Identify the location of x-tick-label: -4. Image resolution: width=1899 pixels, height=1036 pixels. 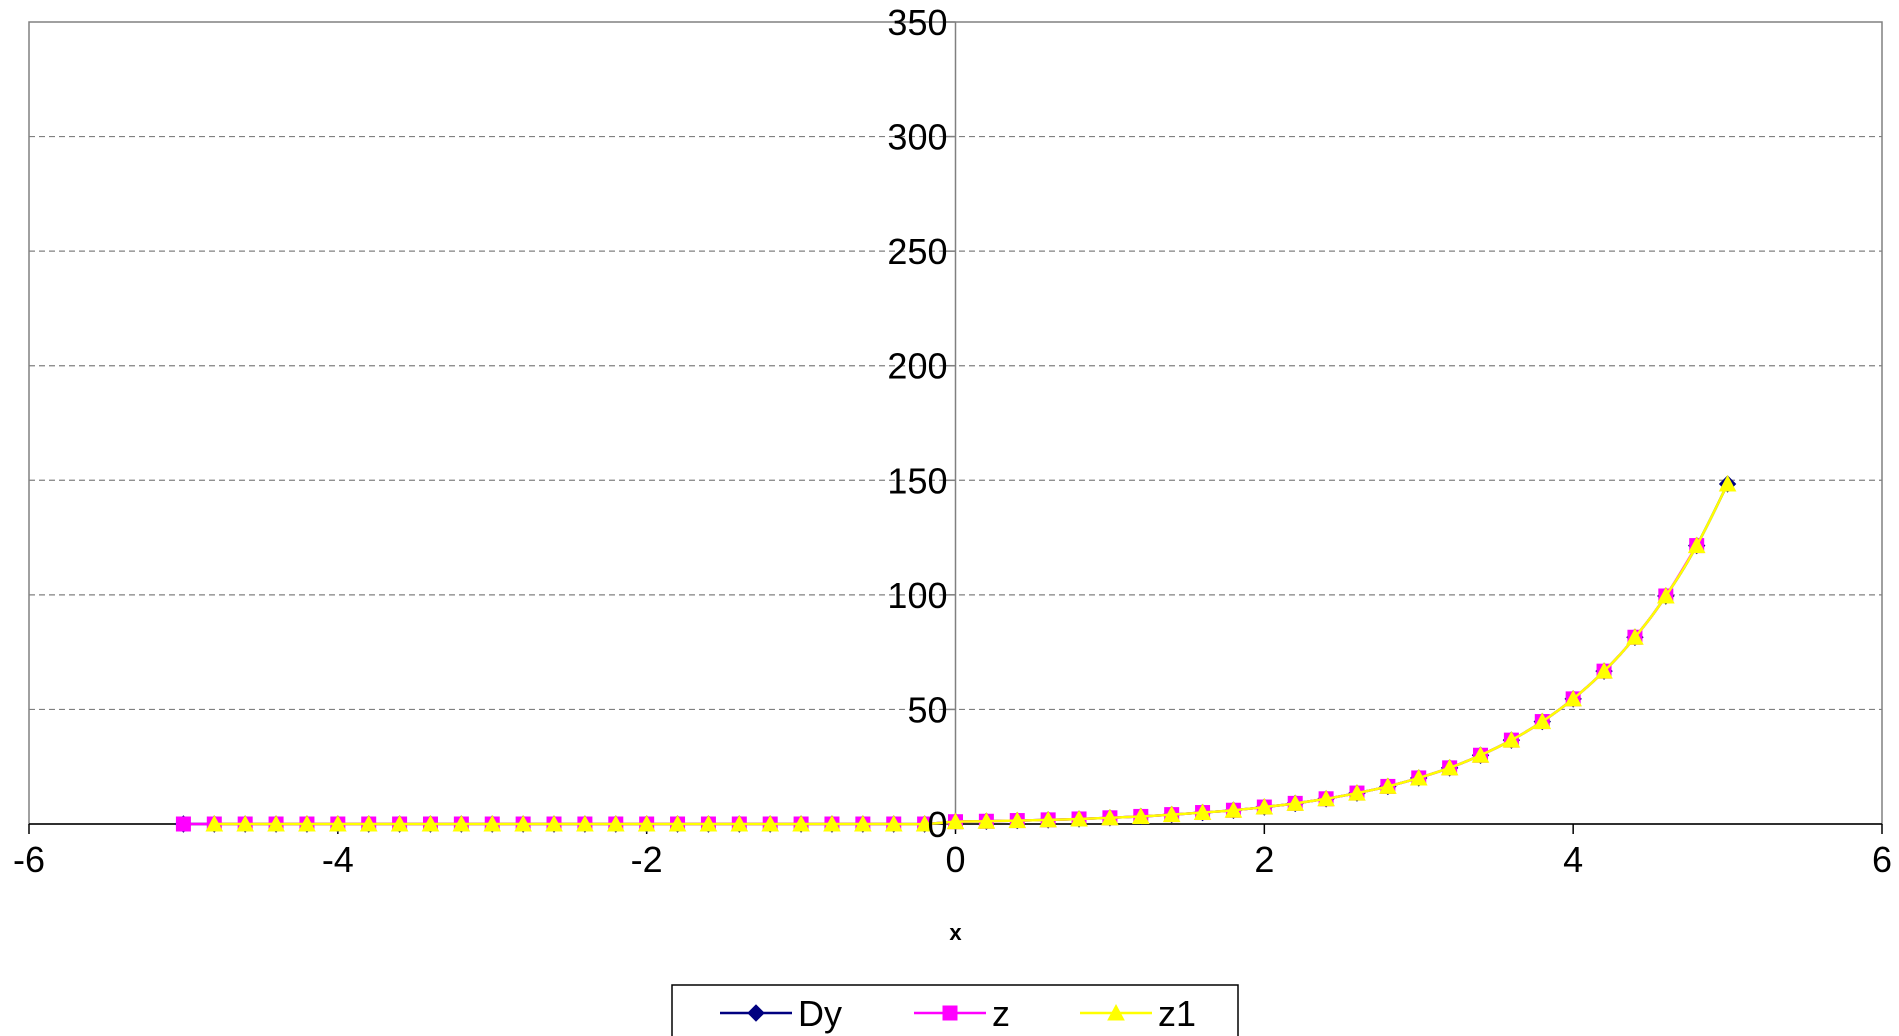
(338, 859).